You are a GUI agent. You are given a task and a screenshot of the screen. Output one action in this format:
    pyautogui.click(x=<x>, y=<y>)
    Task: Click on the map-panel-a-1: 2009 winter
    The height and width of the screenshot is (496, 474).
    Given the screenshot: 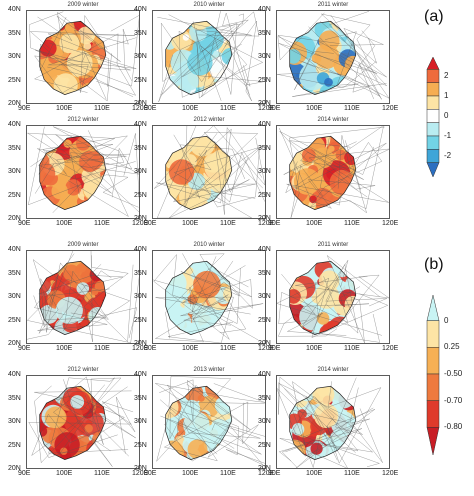 What is the action you would take?
    pyautogui.click(x=83, y=53)
    